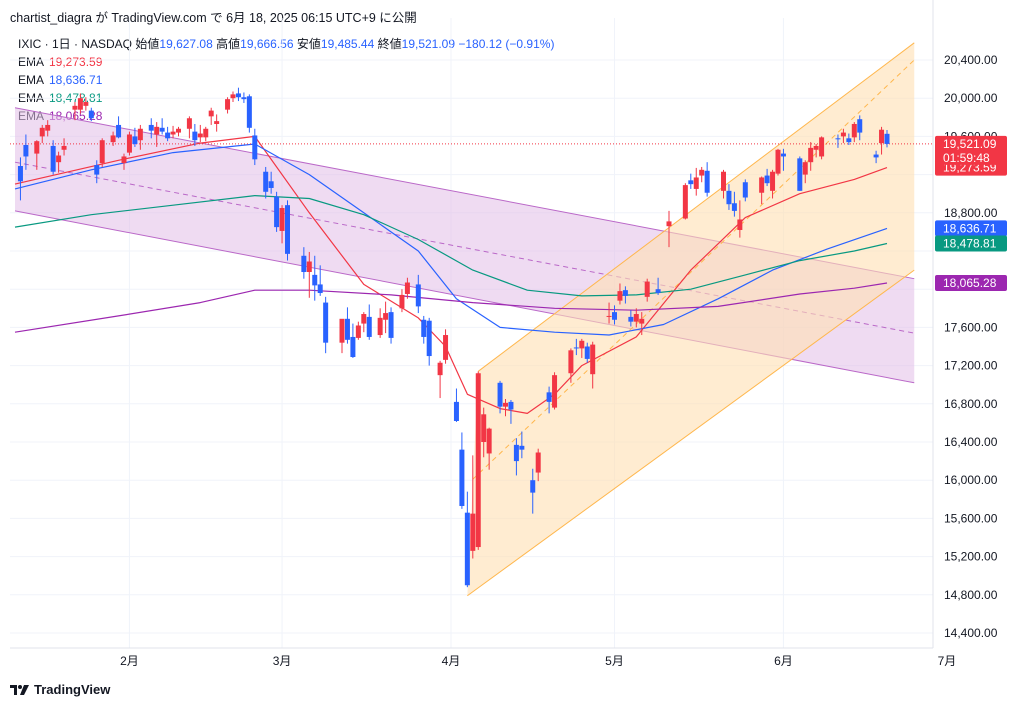 This screenshot has height=708, width=1024. Describe the element at coordinates (428, 44) in the screenshot. I see `close-value: 19,521.09` at that location.